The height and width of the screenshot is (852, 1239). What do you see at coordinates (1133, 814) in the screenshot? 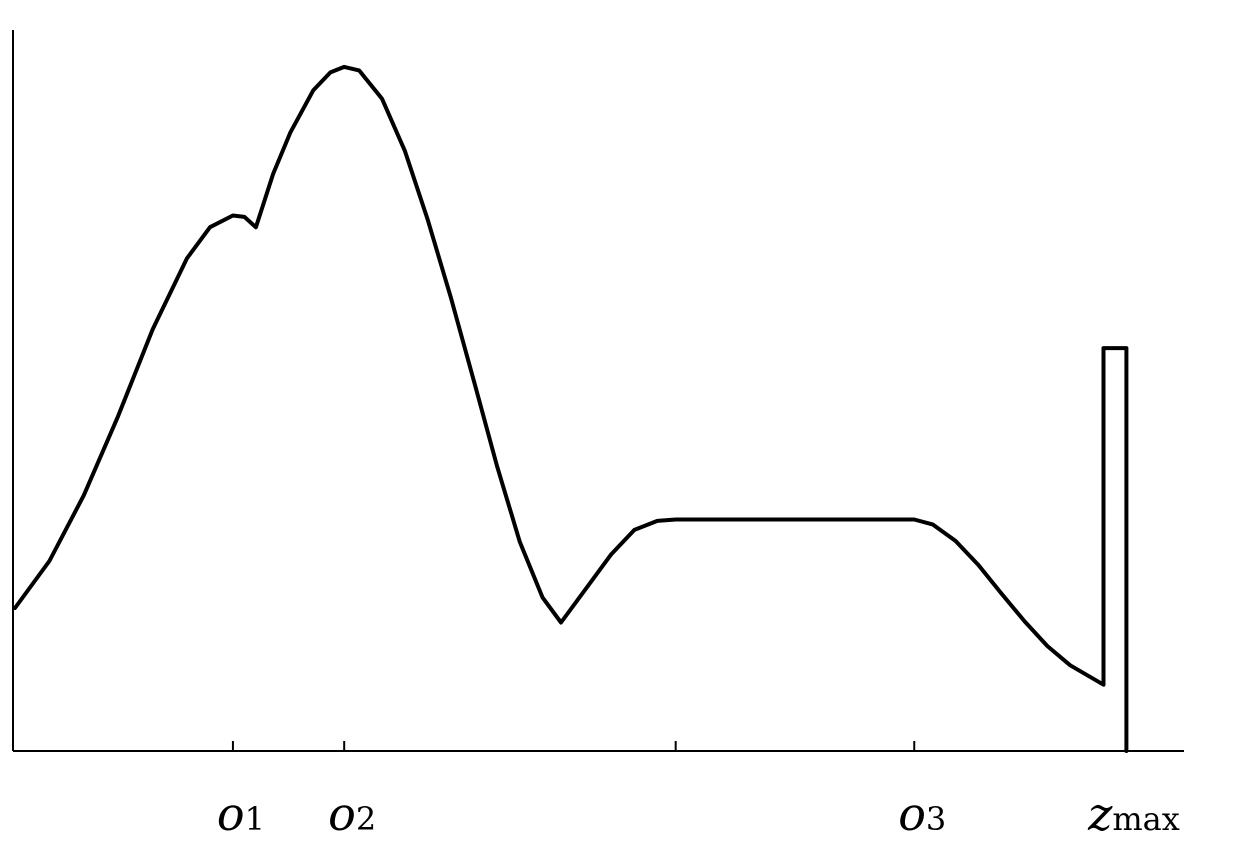
I see `x-tick-label-4: zmax` at bounding box center [1133, 814].